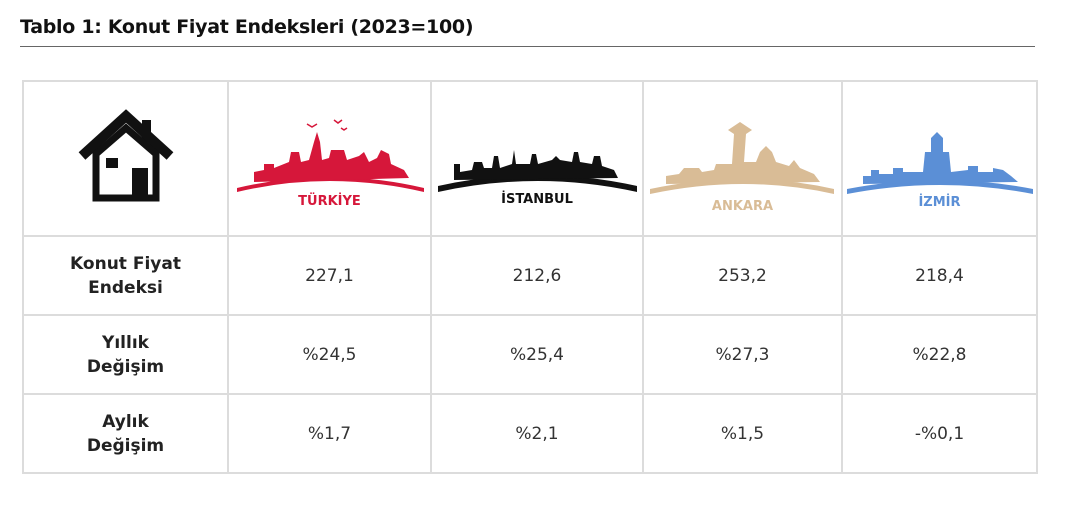 This screenshot has width=1074, height=523. I want to click on city-label: TÜRKİYE, so click(329, 201).